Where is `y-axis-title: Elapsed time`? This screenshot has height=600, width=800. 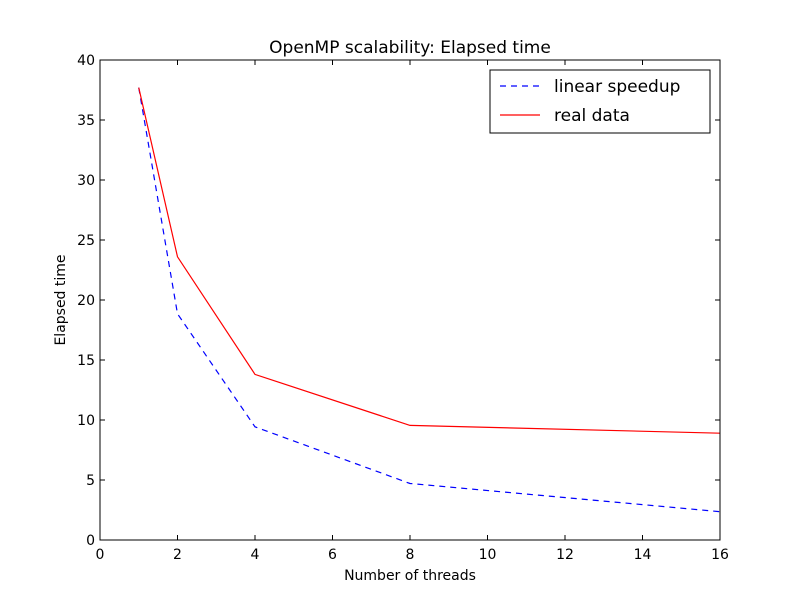
y-axis-title: Elapsed time is located at coordinates (61, 299).